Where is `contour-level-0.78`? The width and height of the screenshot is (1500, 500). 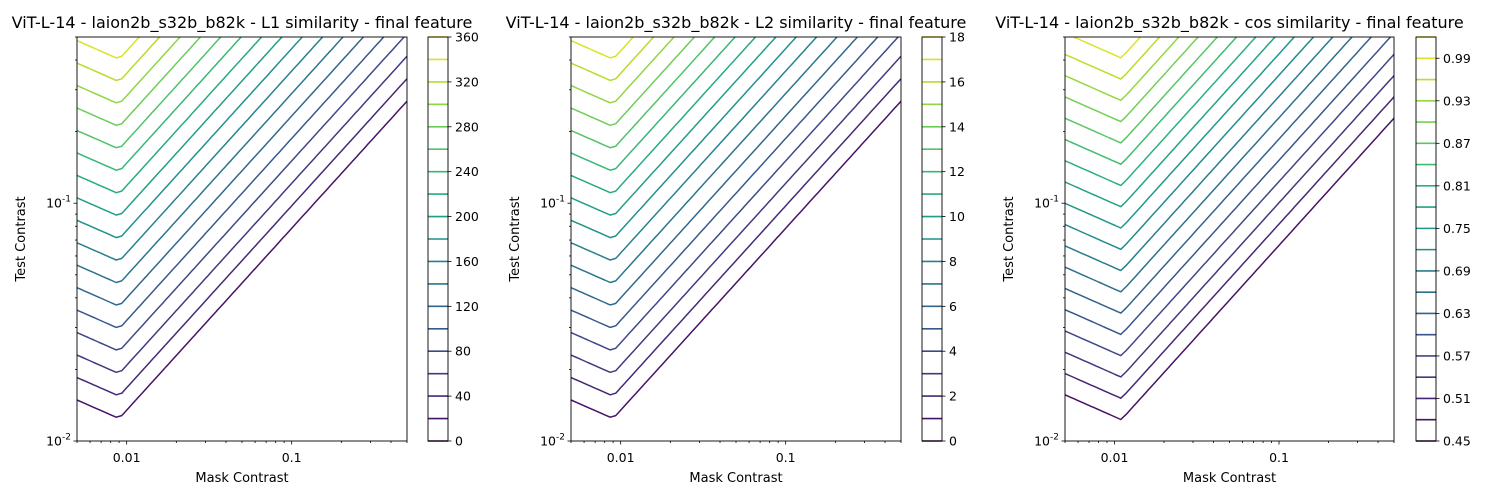
contour-level-0.78 is located at coordinates (1170, 122).